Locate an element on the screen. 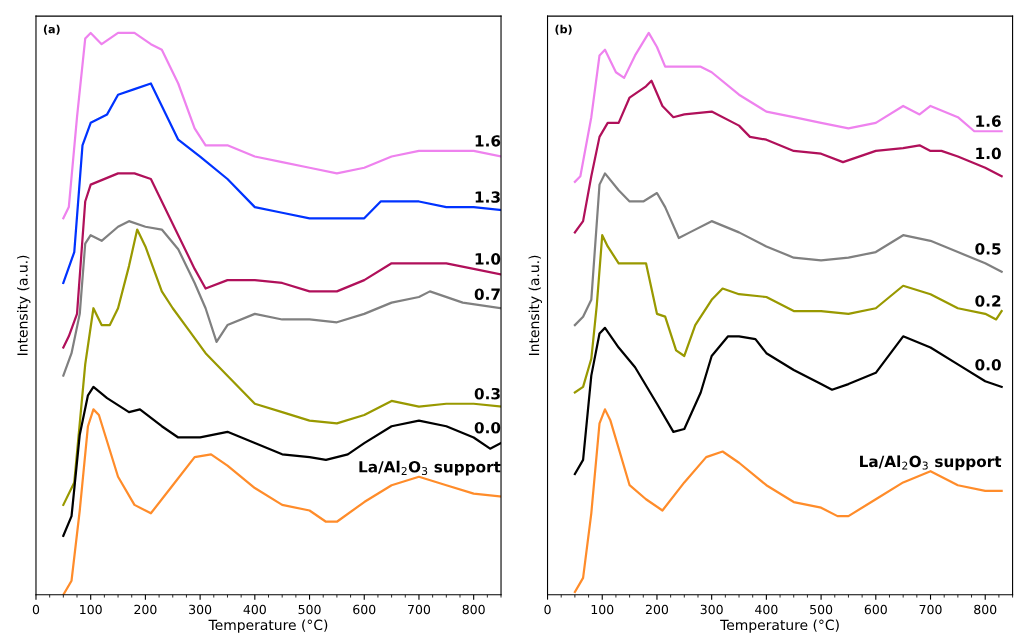 Image resolution: width=1028 pixels, height=643 pixels. series-label: 1.3 is located at coordinates (487, 197).